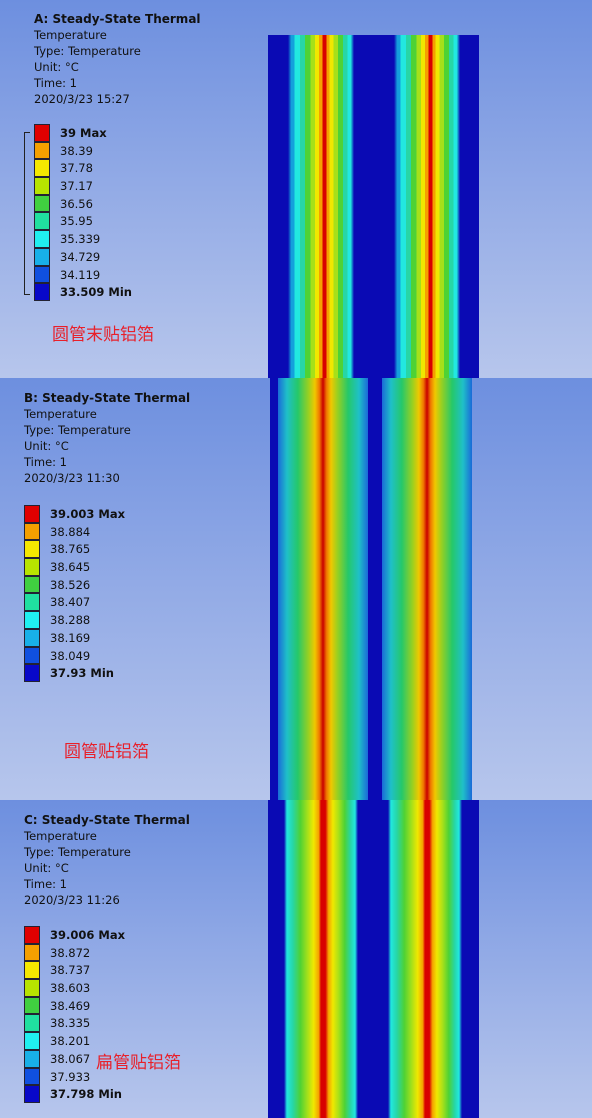  What do you see at coordinates (27, 213) in the screenshot?
I see `legend-bracket` at bounding box center [27, 213].